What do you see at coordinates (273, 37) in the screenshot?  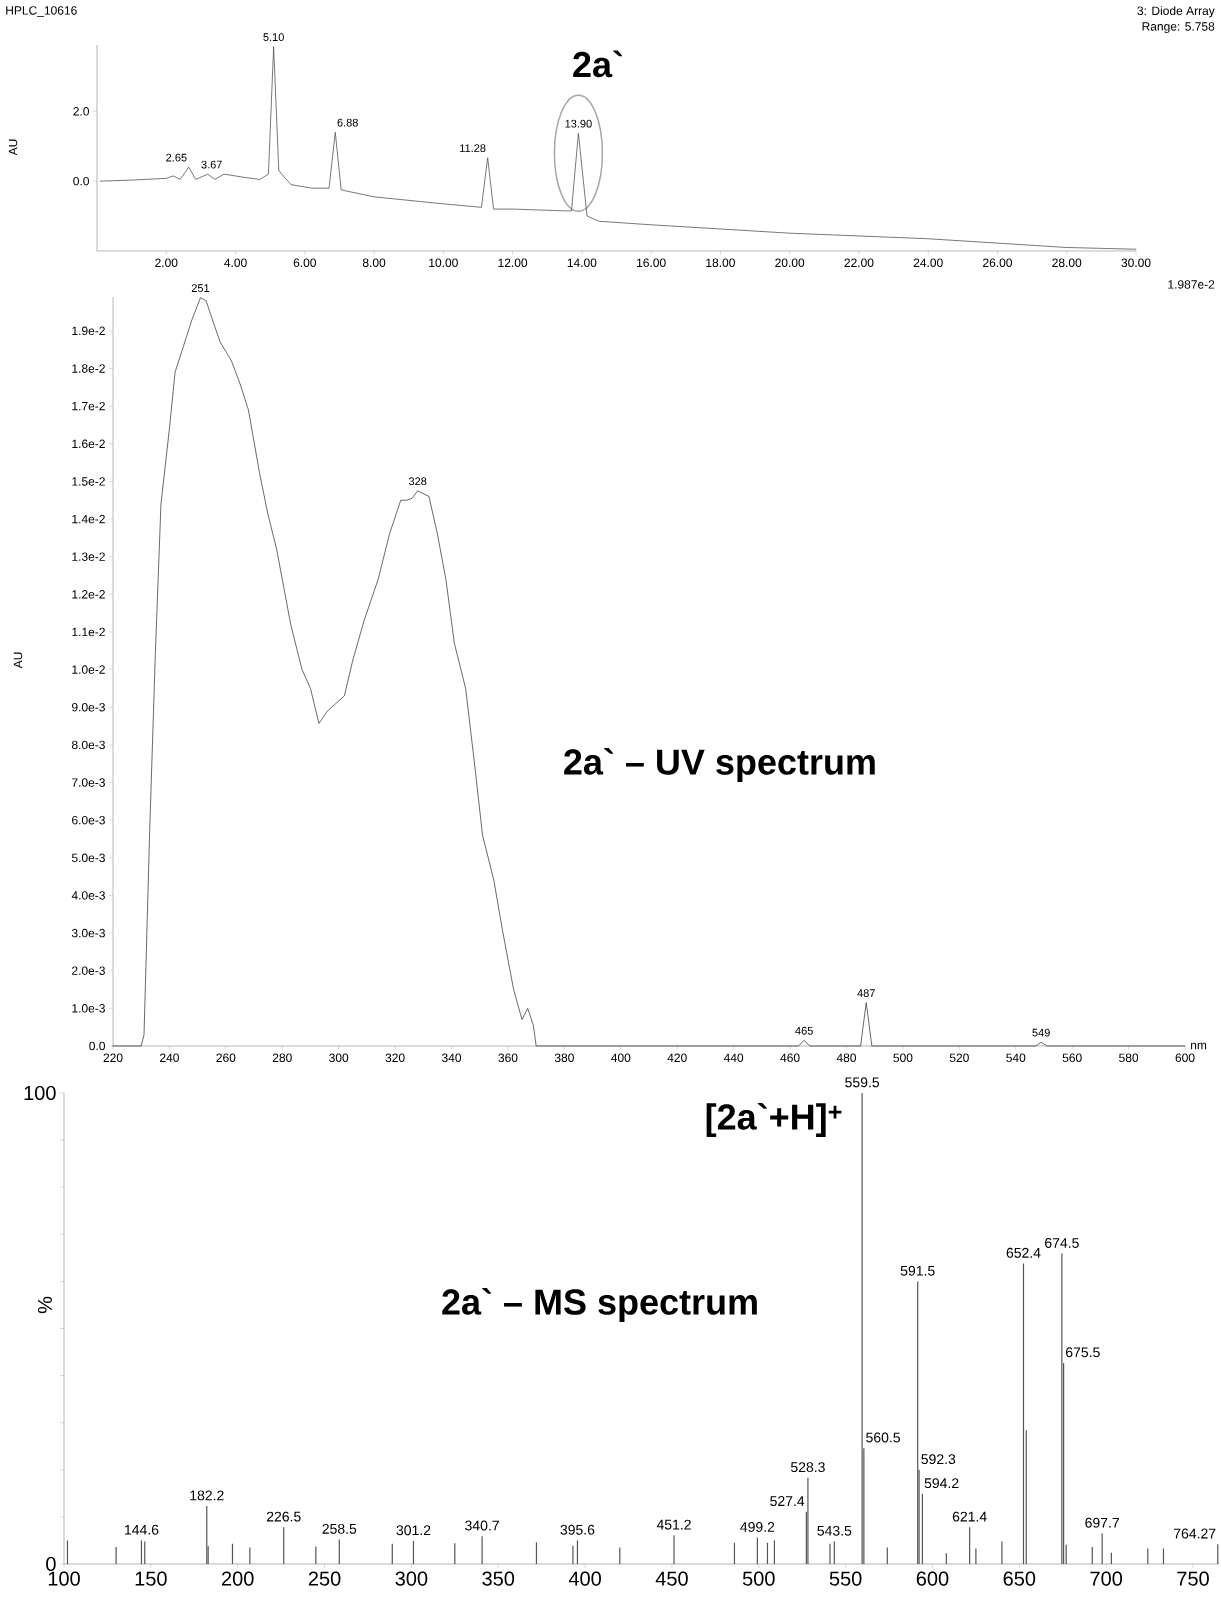 I see `annotation: 5.10` at bounding box center [273, 37].